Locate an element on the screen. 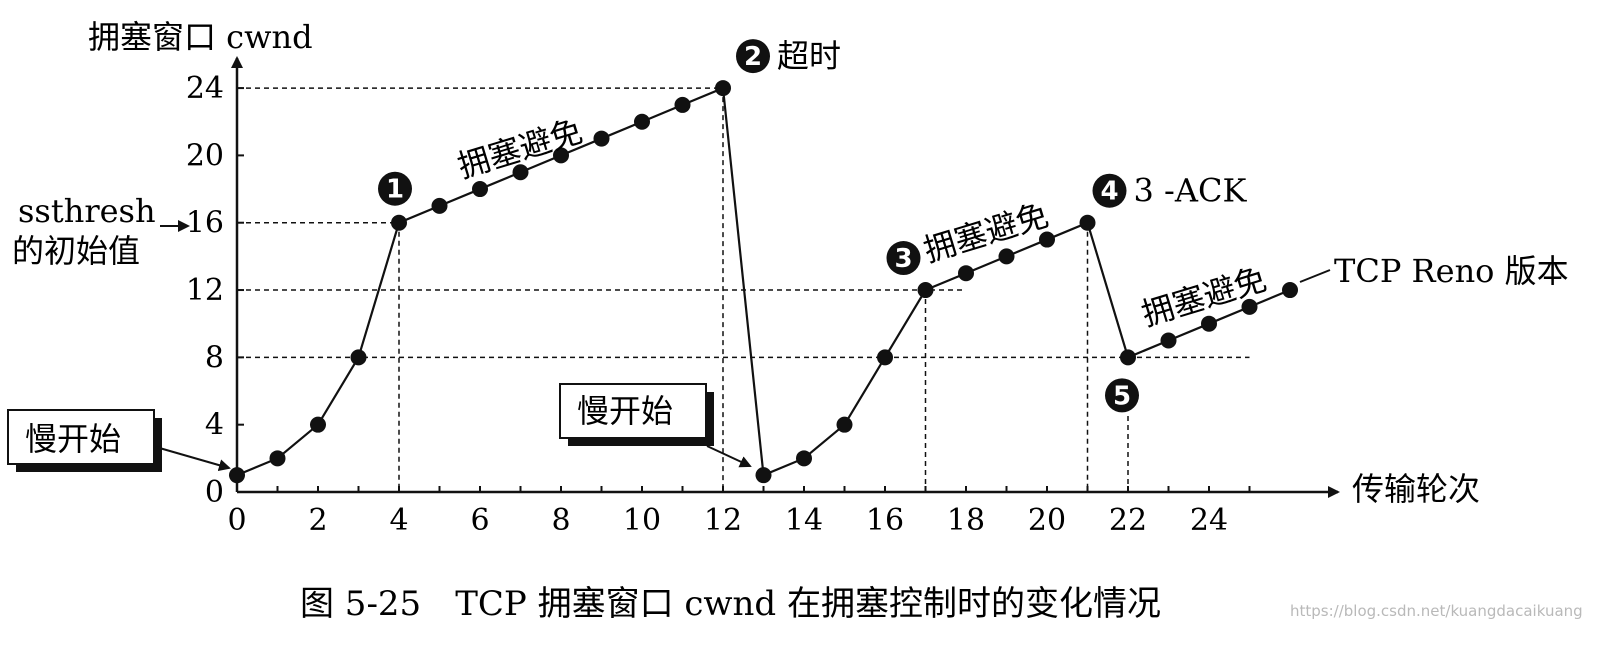 Image resolution: width=1620 pixels, height=648 pixels. x-tick-label: 12 is located at coordinates (723, 520).